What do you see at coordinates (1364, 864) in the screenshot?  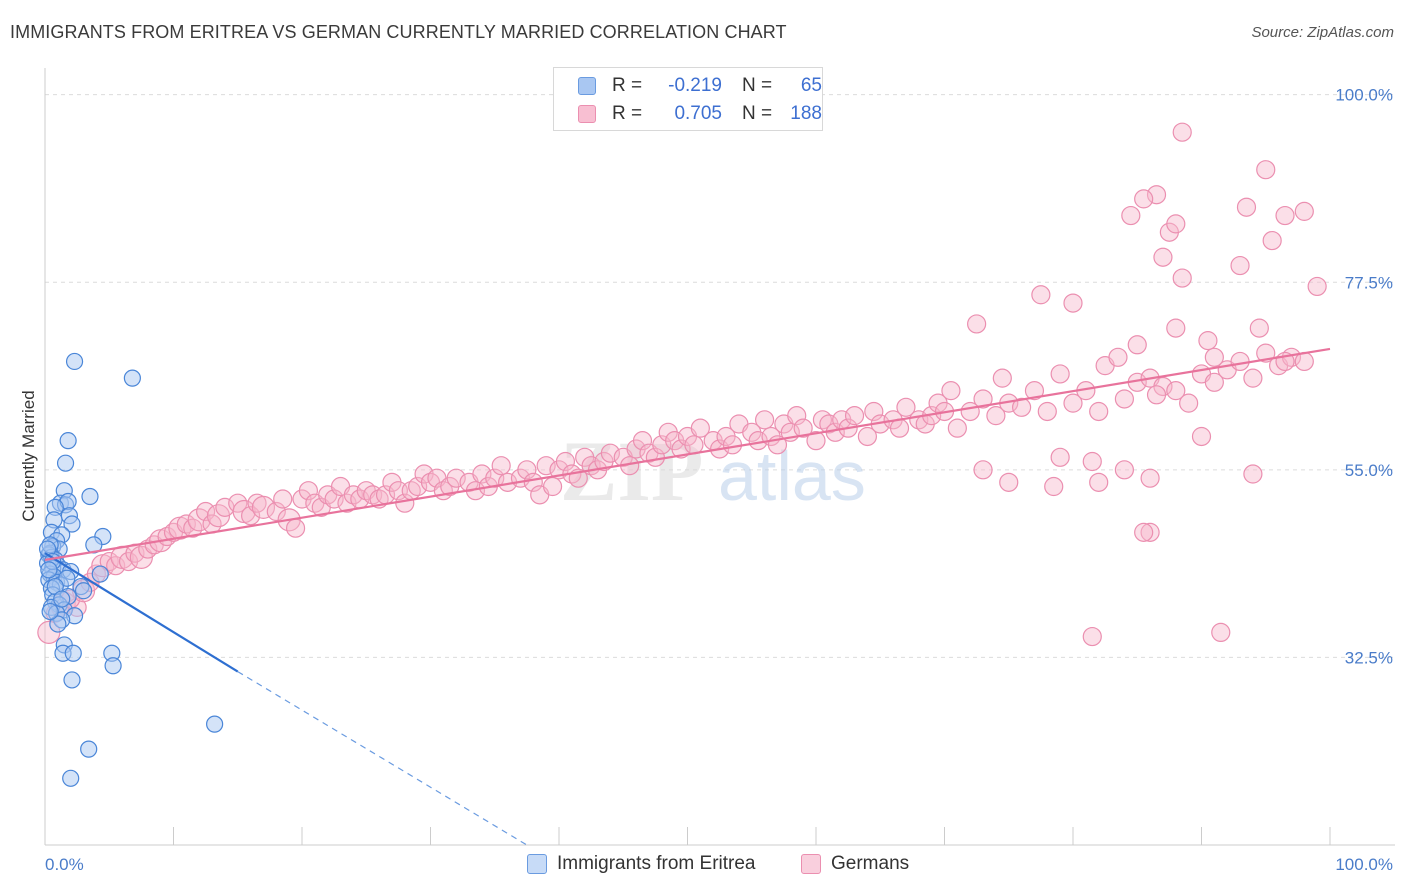 I see `x-tick-label: 100.0%` at bounding box center [1364, 864].